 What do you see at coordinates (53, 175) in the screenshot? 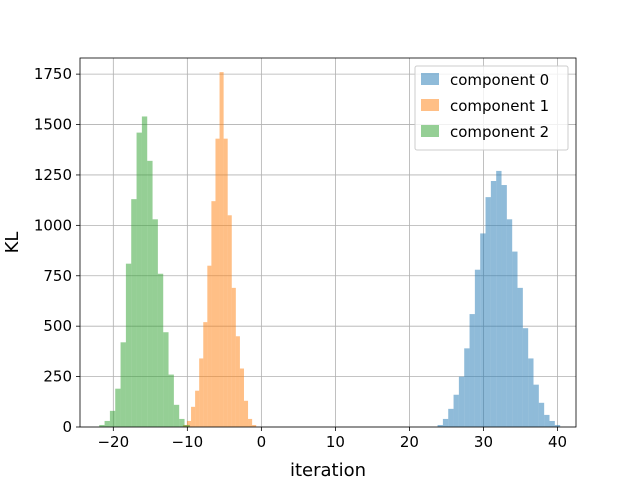
I see `y-tick-label: 1250` at bounding box center [53, 175].